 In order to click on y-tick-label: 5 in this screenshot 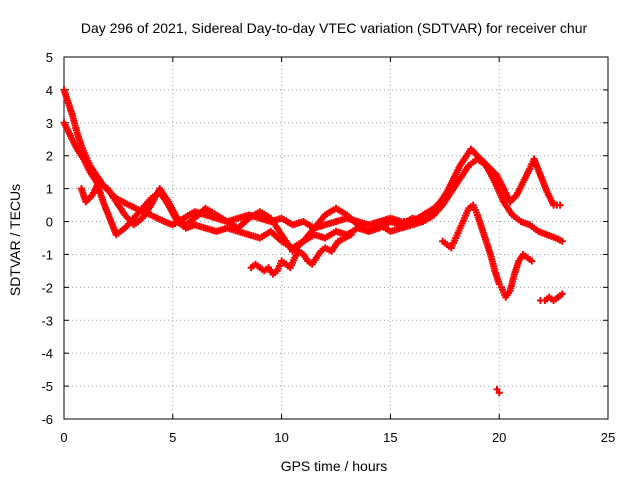, I will do `click(49, 57)`.